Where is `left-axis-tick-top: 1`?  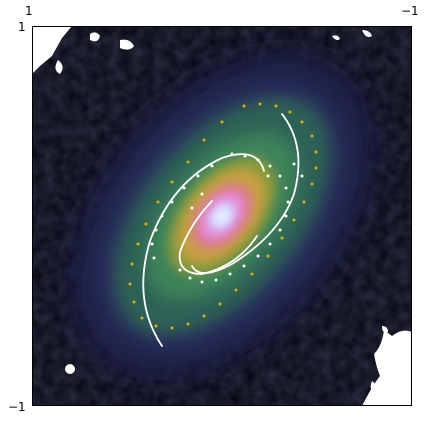
left-axis-tick-top: 1 is located at coordinates (22, 27).